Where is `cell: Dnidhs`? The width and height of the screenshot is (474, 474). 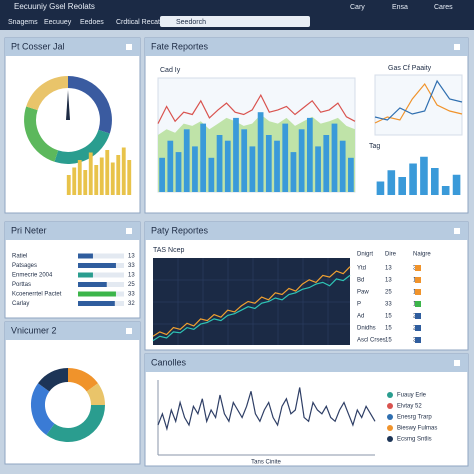 cell: Dnidhs is located at coordinates (366, 329).